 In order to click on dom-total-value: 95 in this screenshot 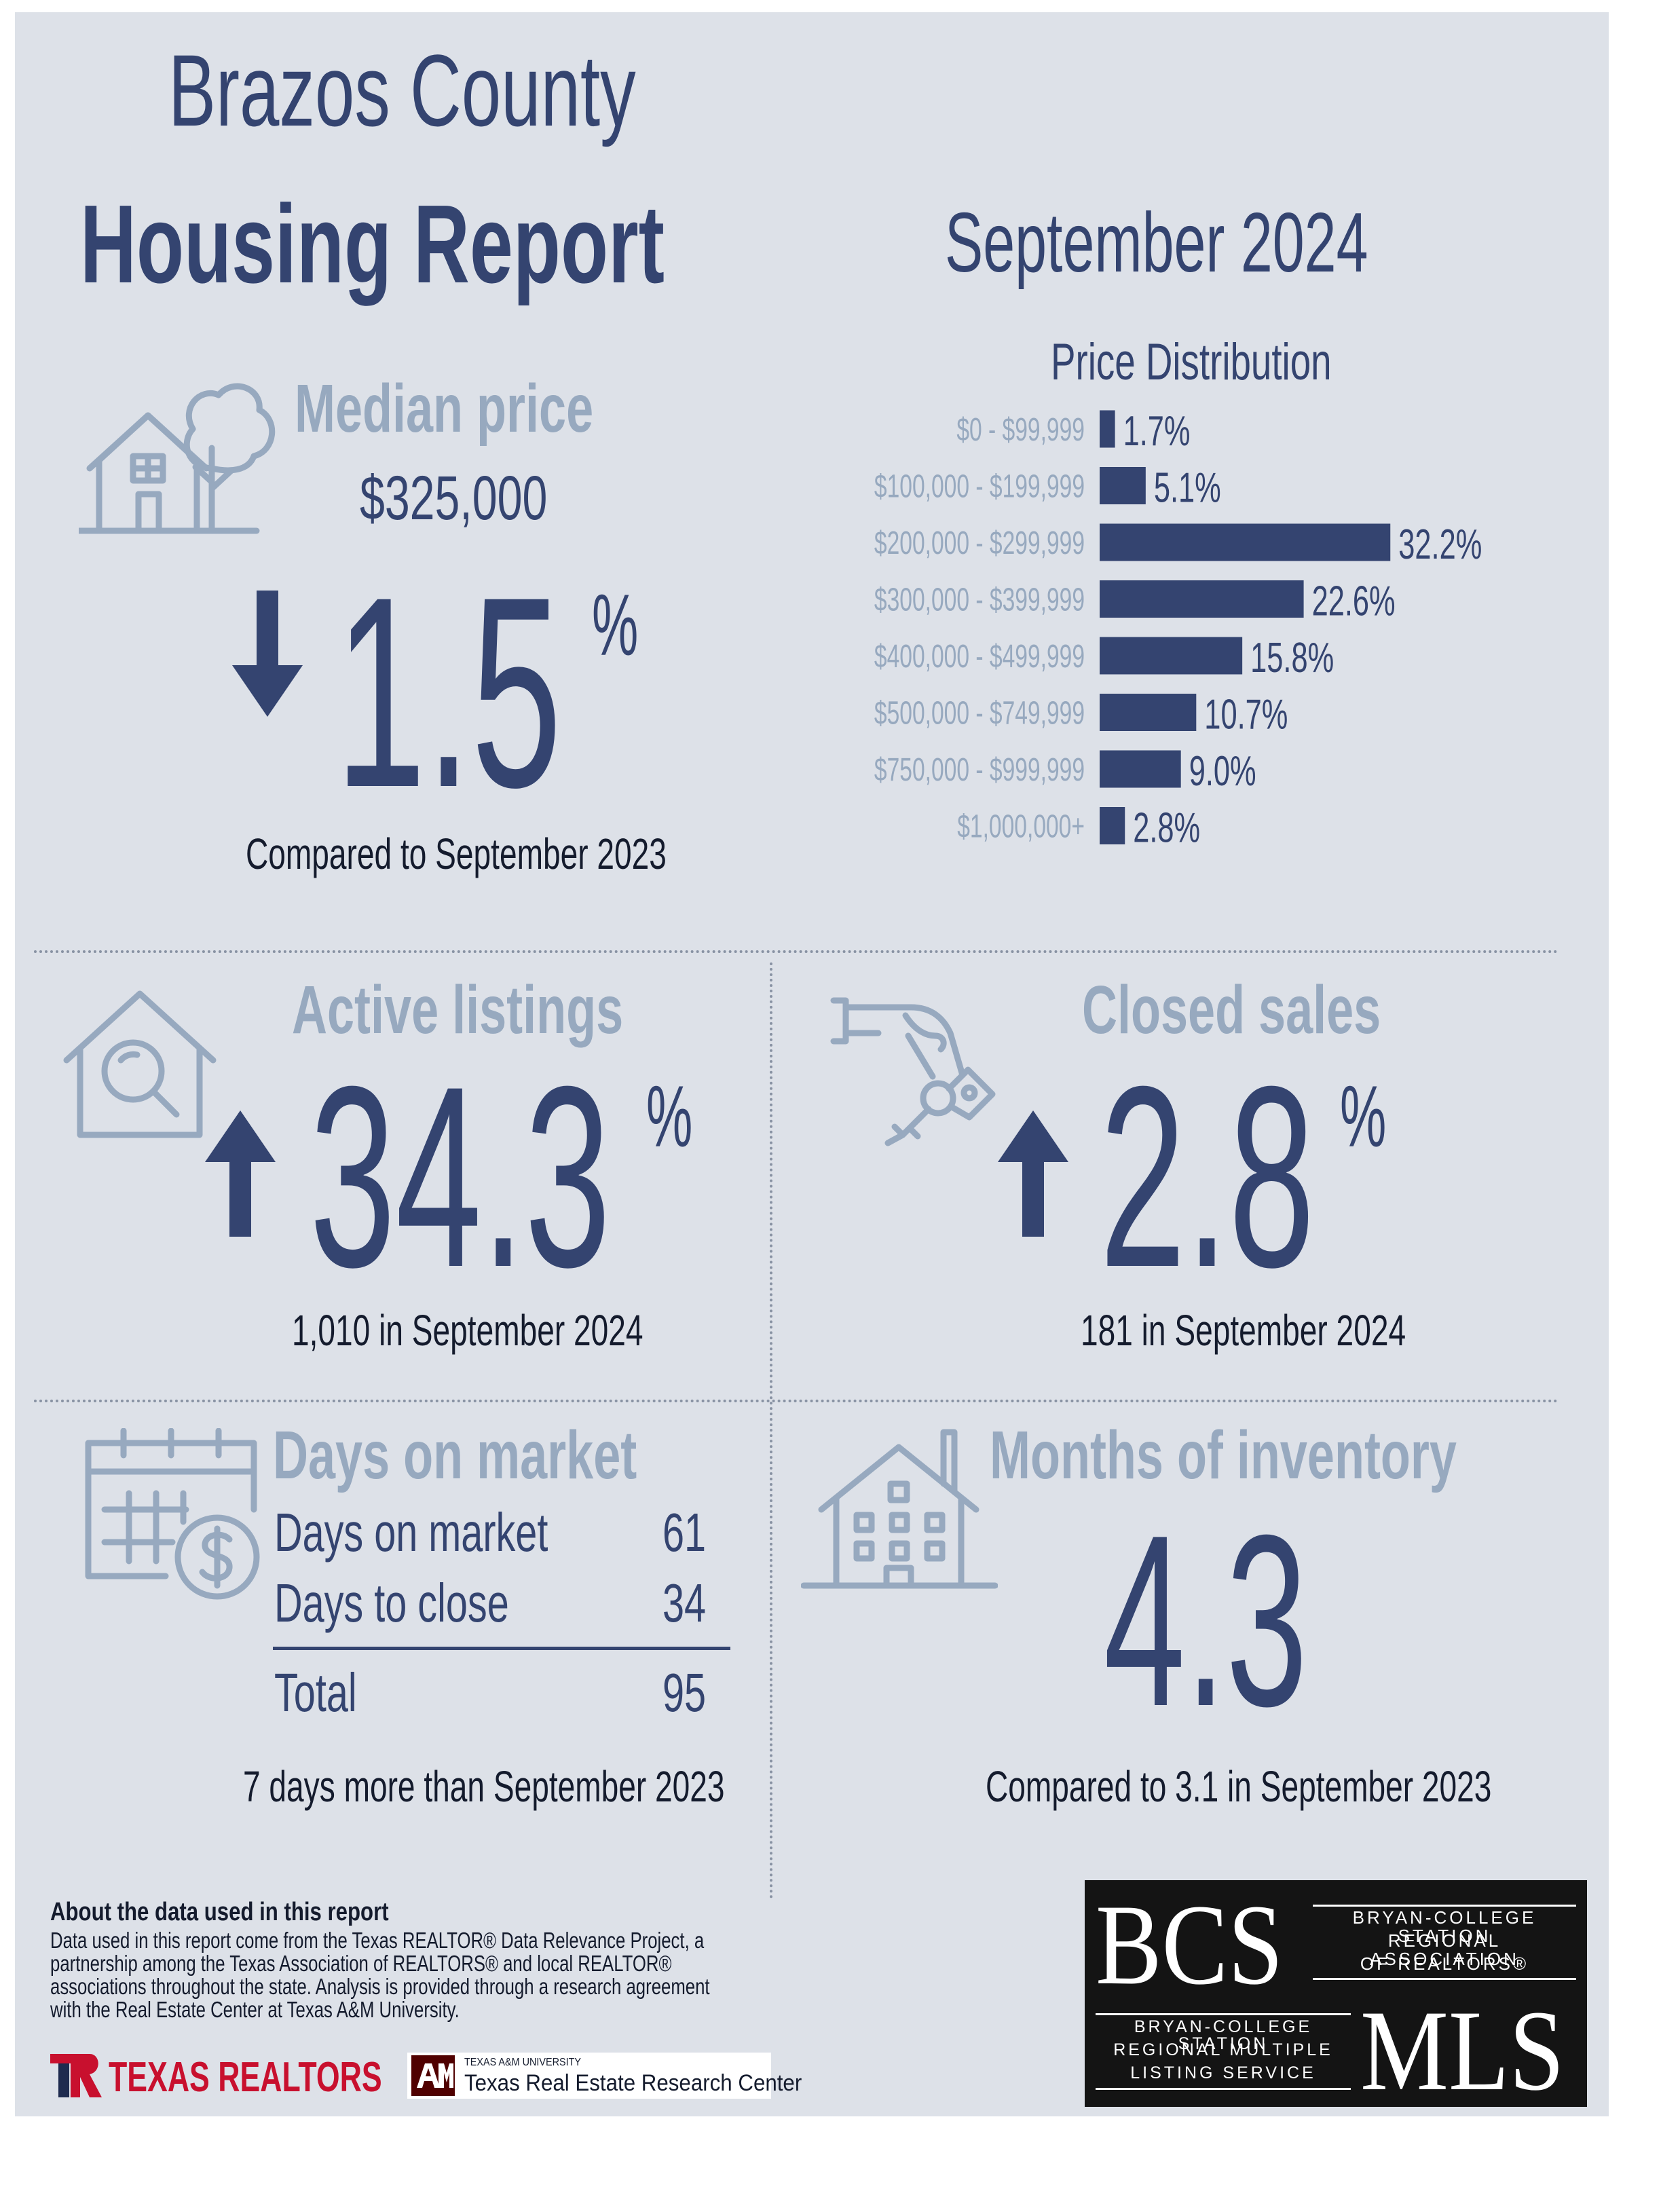, I will do `click(685, 1692)`.